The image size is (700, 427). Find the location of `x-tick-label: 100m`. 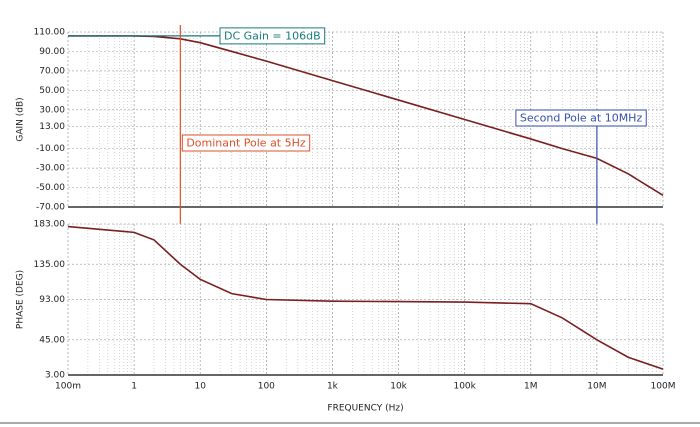

x-tick-label: 100m is located at coordinates (68, 387).